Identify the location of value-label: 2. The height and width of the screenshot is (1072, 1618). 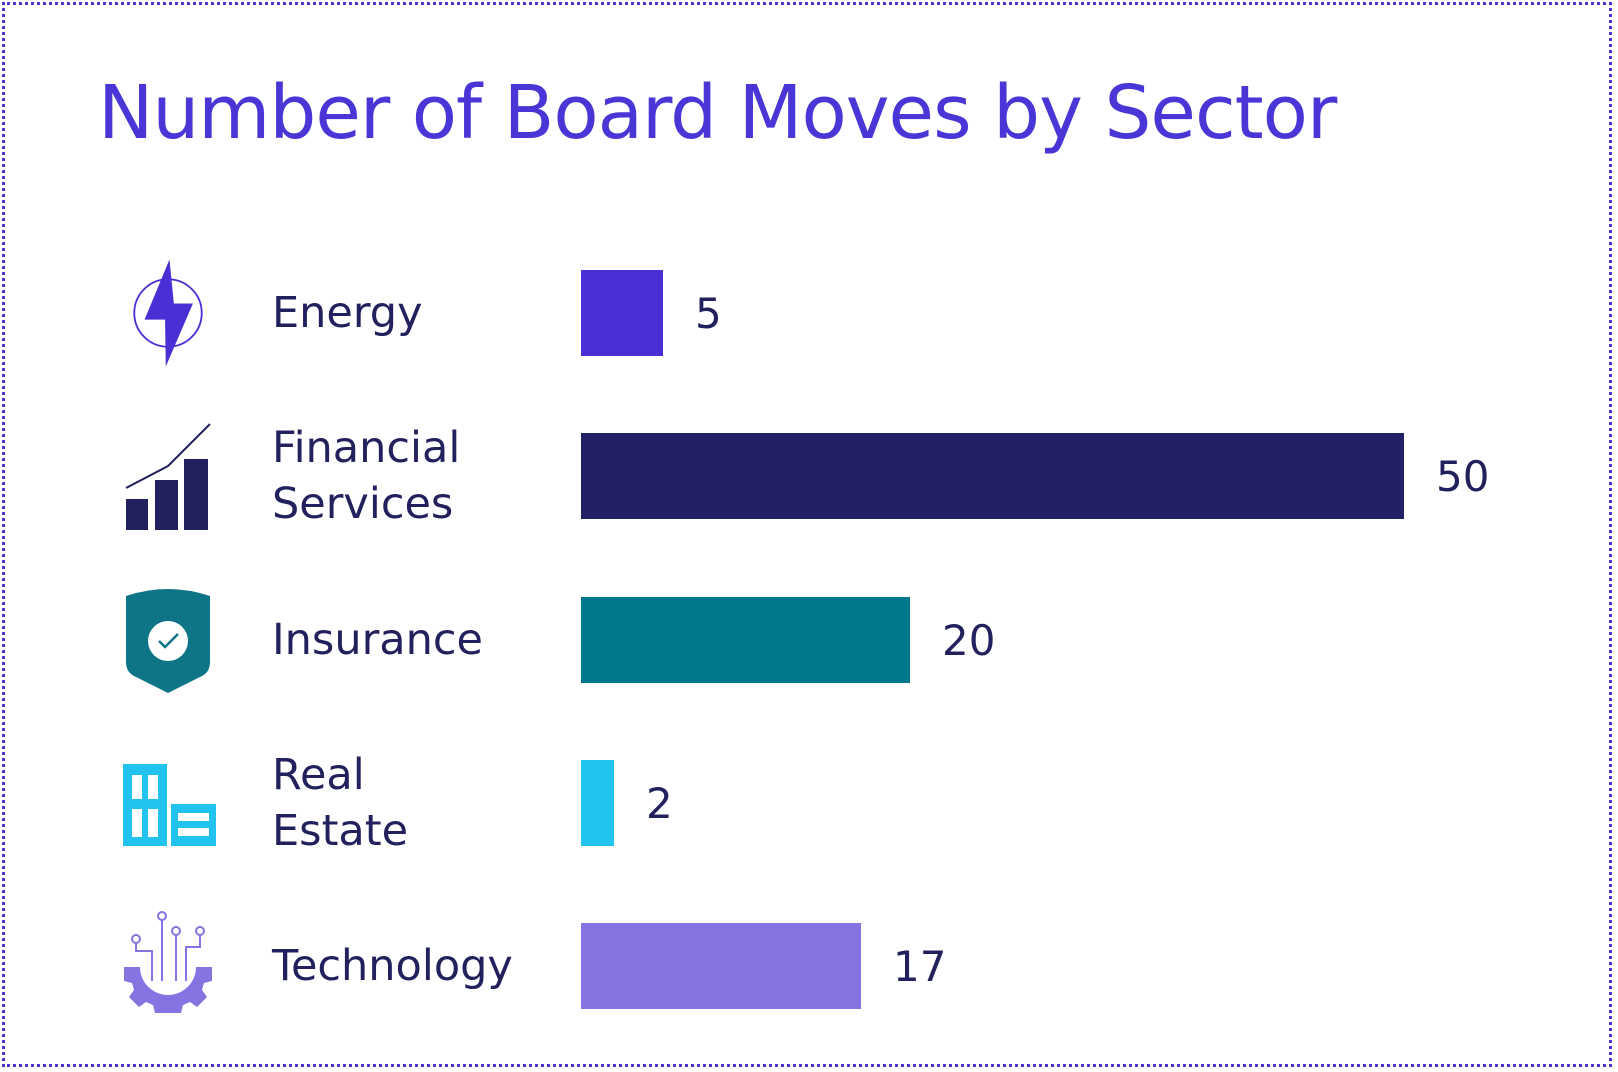
(659, 803).